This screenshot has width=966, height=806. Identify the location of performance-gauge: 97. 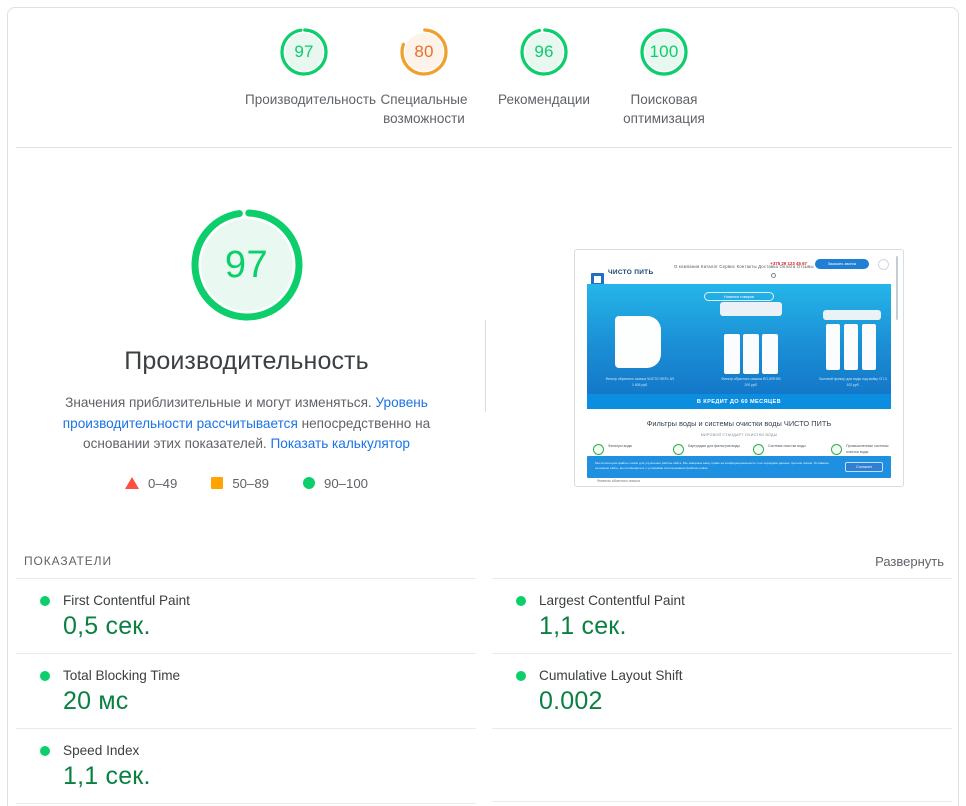
(247, 265).